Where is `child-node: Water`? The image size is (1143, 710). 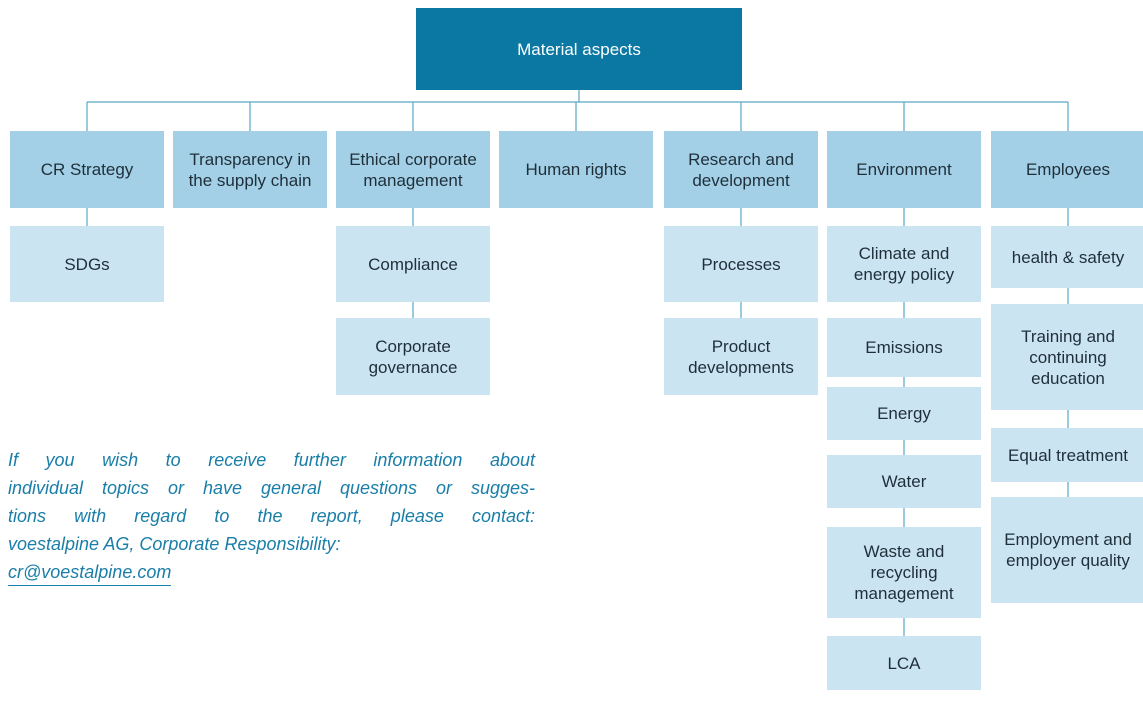 child-node: Water is located at coordinates (904, 481).